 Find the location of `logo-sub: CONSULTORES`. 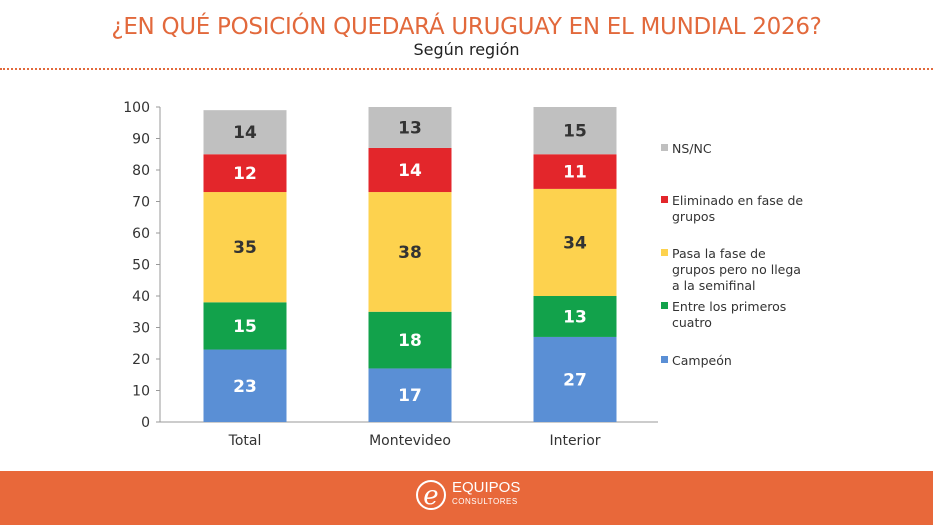

logo-sub: CONSULTORES is located at coordinates (485, 501).